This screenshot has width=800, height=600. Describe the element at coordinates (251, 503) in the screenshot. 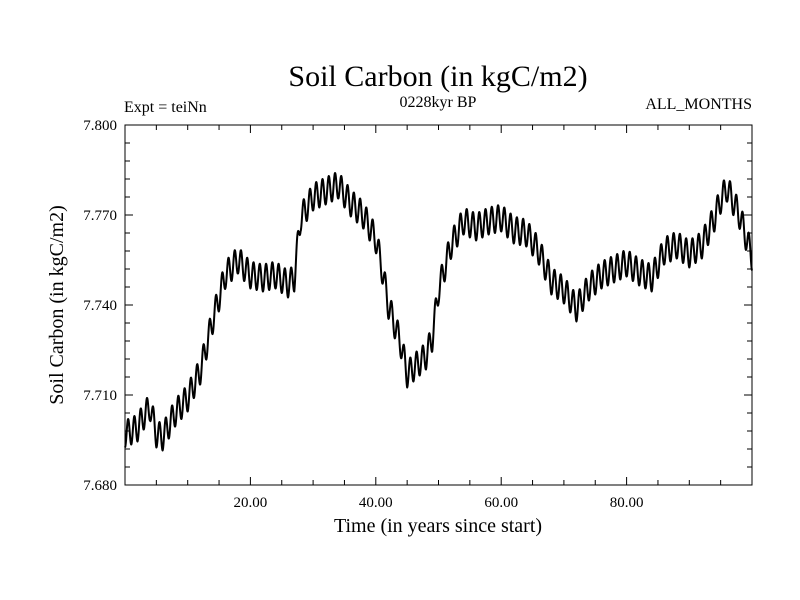

I see `x-tick-label: 20.00` at that location.